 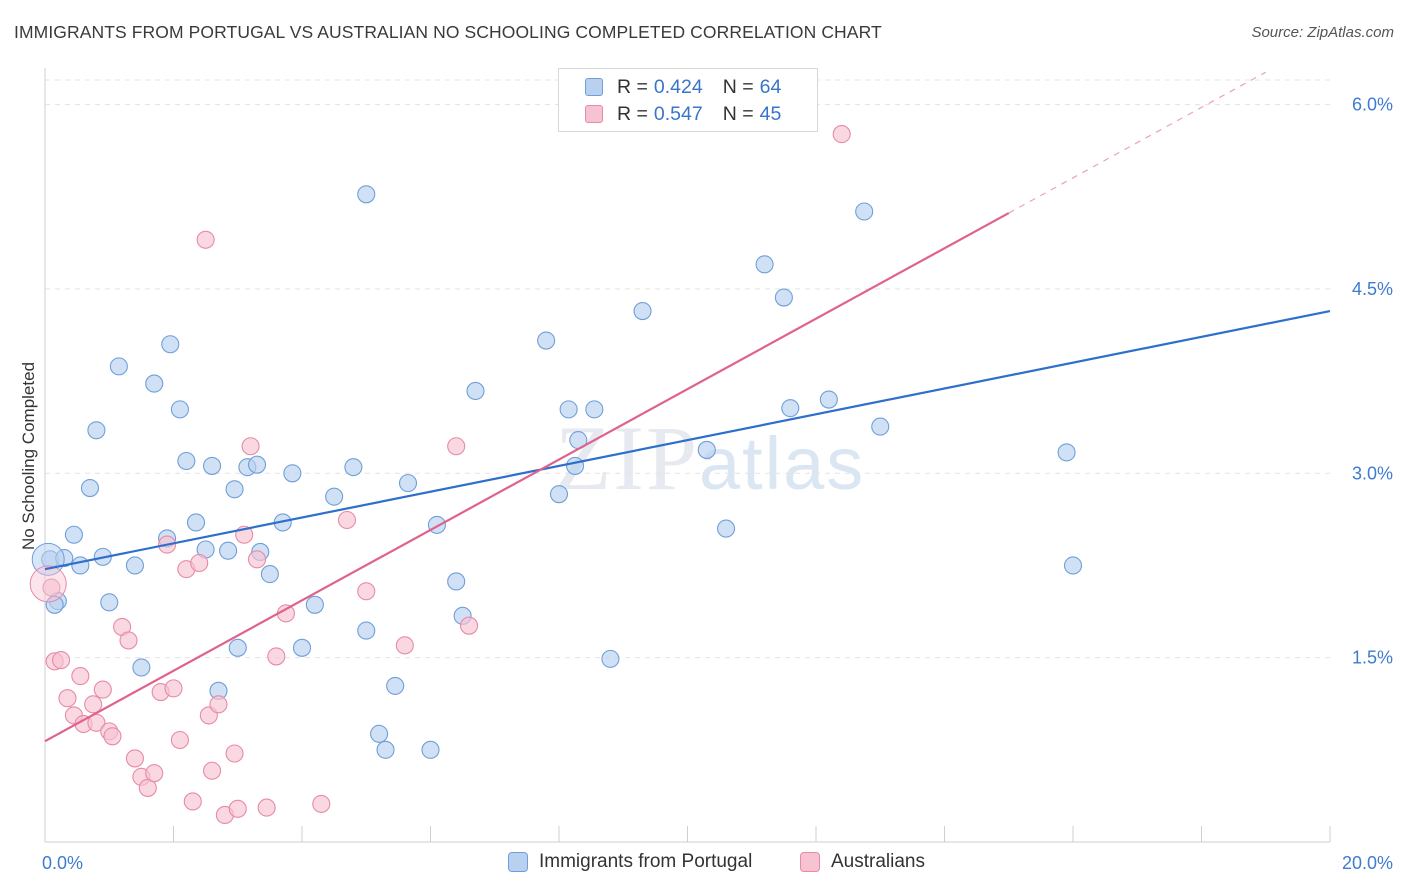 What do you see at coordinates (683, 114) in the screenshot?
I see `legend-row-australians: R = 0.547 N = 45` at bounding box center [683, 114].